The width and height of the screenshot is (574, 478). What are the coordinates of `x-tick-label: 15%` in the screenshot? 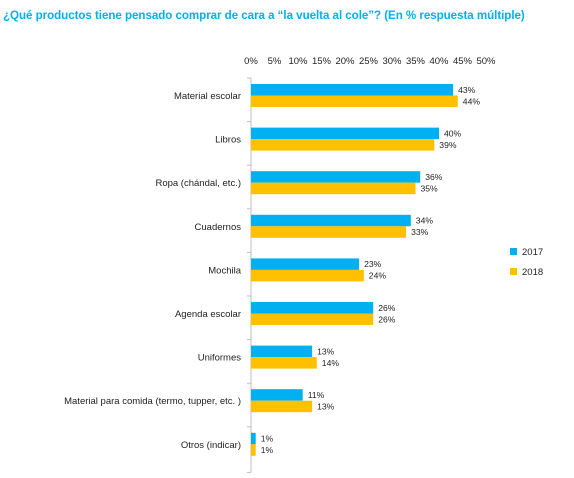 It's located at (322, 61).